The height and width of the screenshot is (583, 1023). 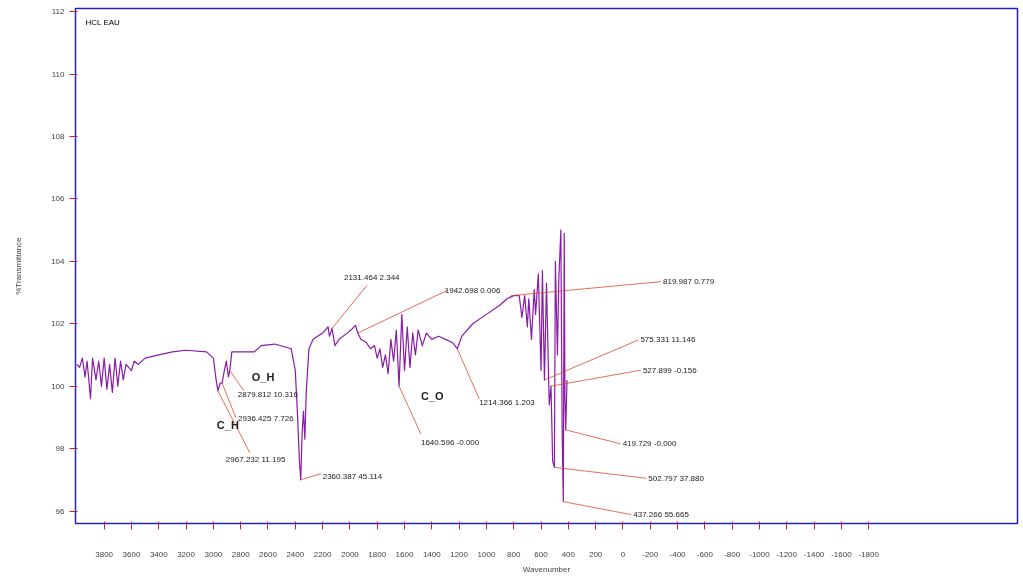 I want to click on x-tick-label: 3200, so click(x=186, y=554).